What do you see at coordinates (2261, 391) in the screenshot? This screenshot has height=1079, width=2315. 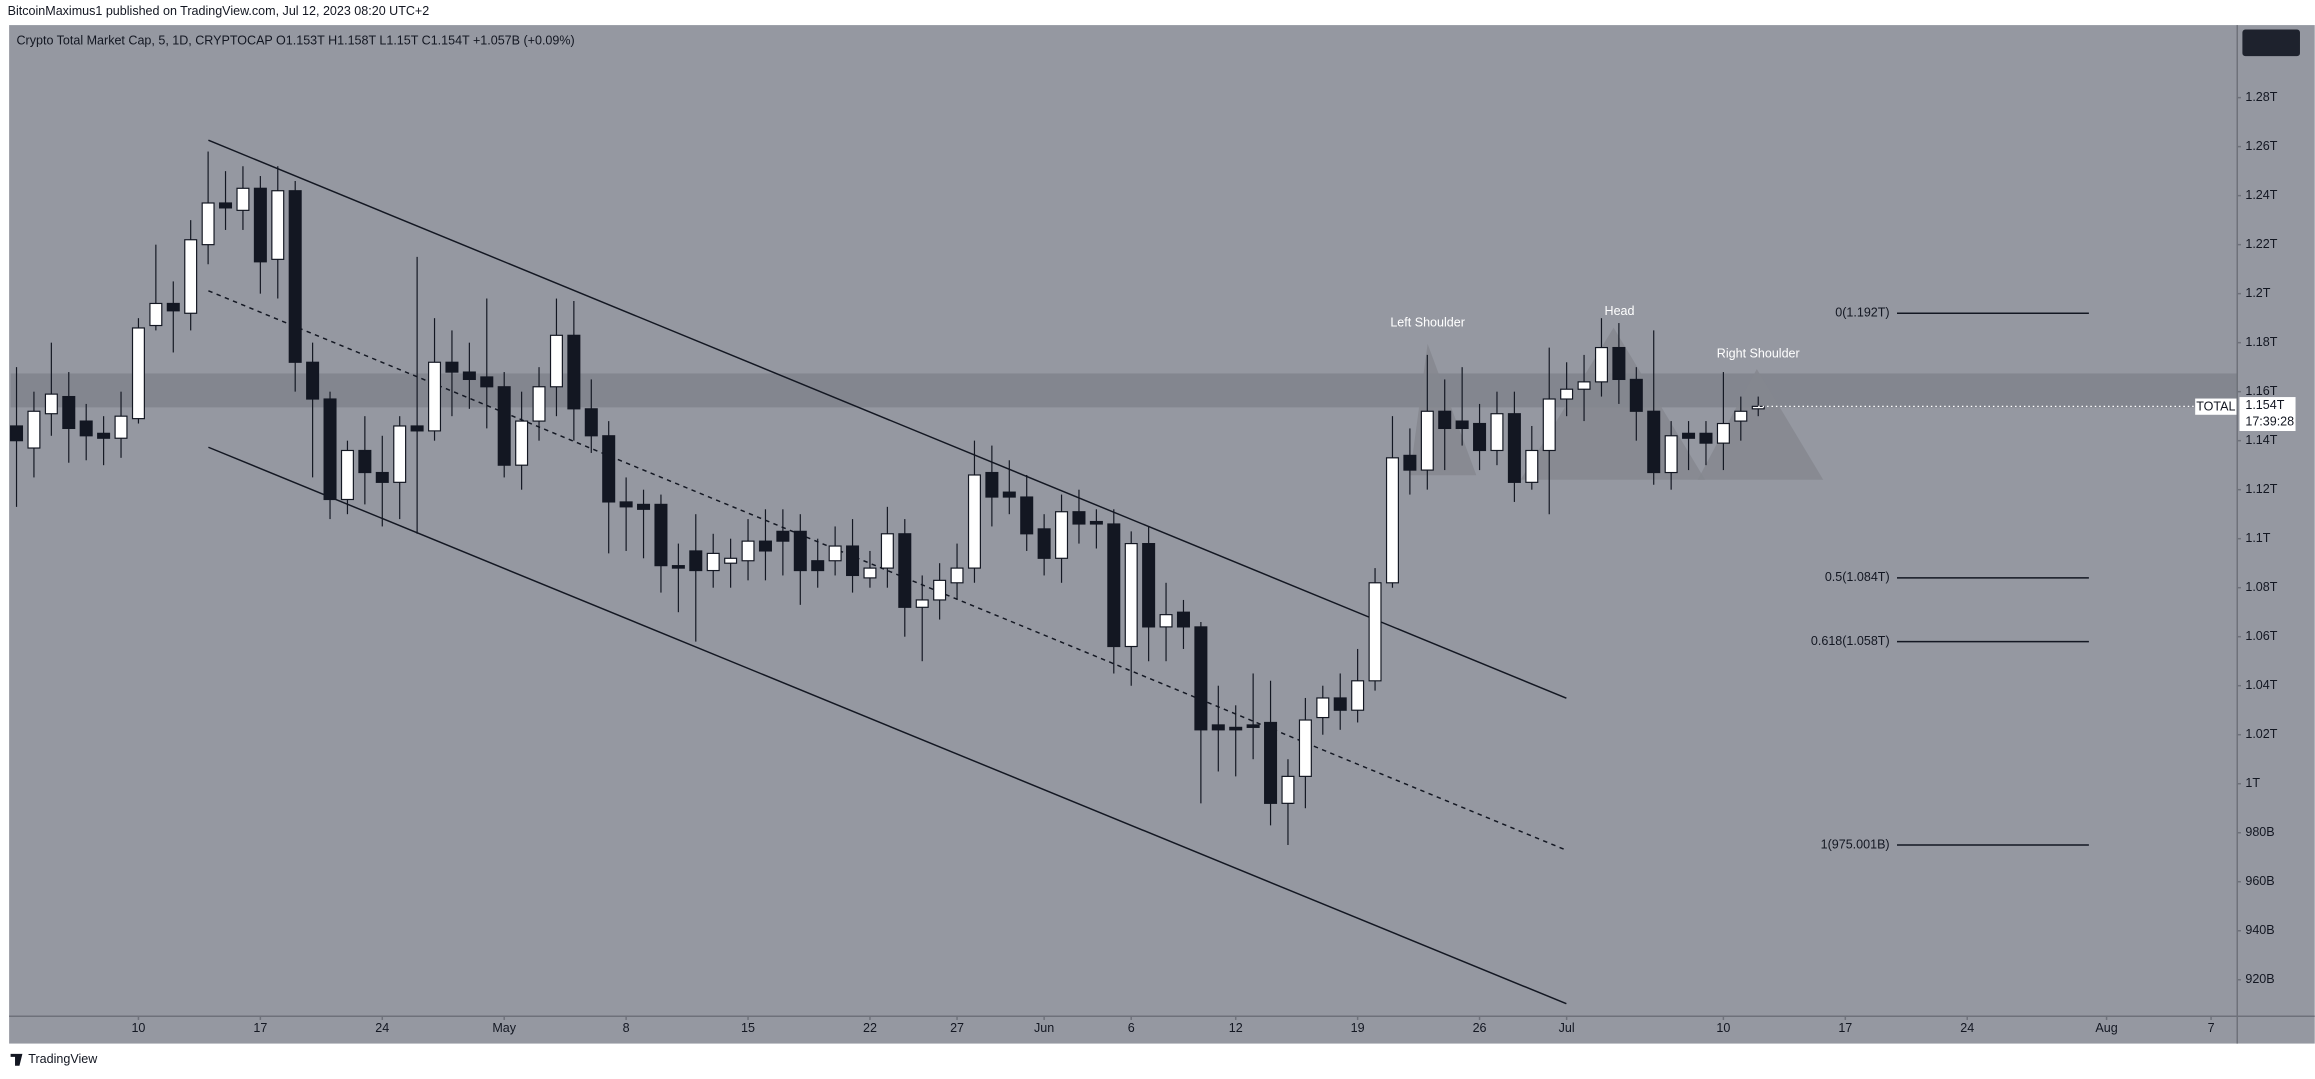 I see `y-tick-label: 1.16T` at bounding box center [2261, 391].